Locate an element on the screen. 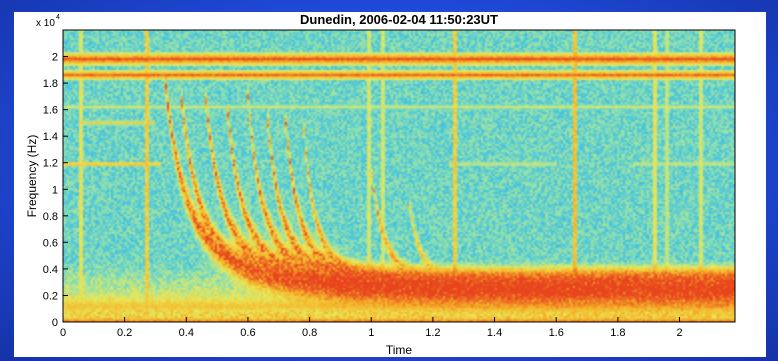 This screenshot has height=361, width=778. x-tick-label: 1.4 is located at coordinates (494, 333).